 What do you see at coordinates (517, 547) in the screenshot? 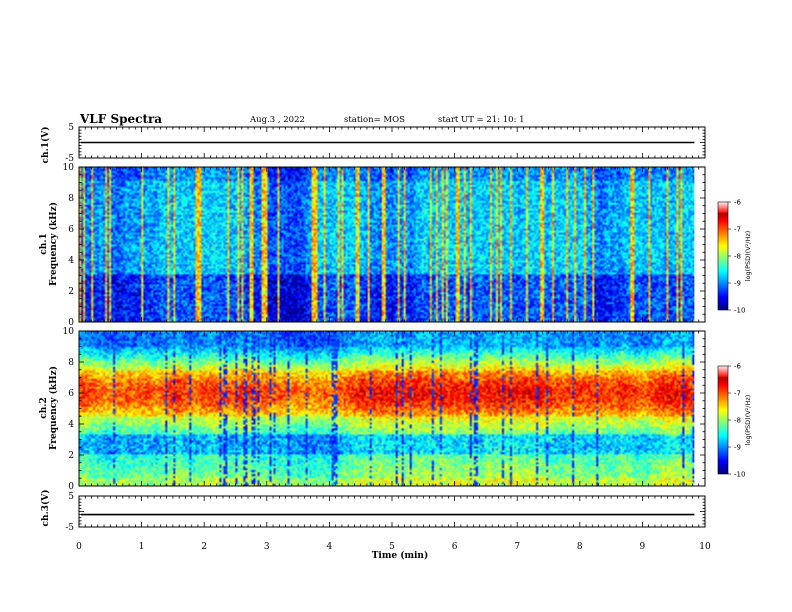
I see `x-tick-label: 7` at bounding box center [517, 547].